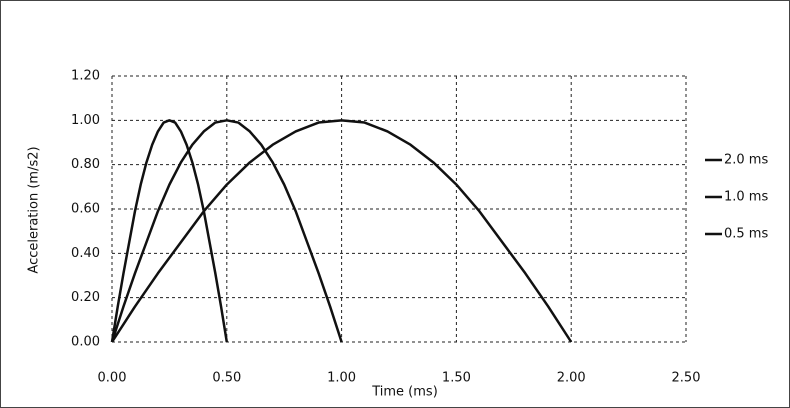 The image size is (790, 408). I want to click on x-tick-label: 1.00, so click(341, 378).